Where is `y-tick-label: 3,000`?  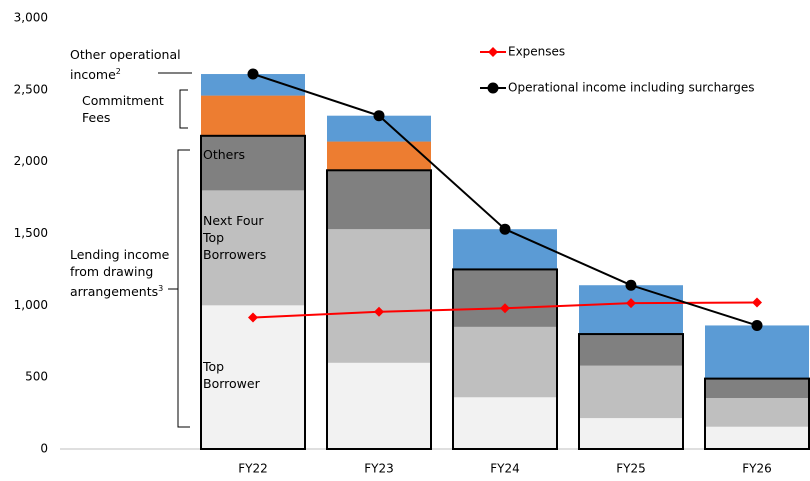 y-tick-label: 3,000 is located at coordinates (31, 18).